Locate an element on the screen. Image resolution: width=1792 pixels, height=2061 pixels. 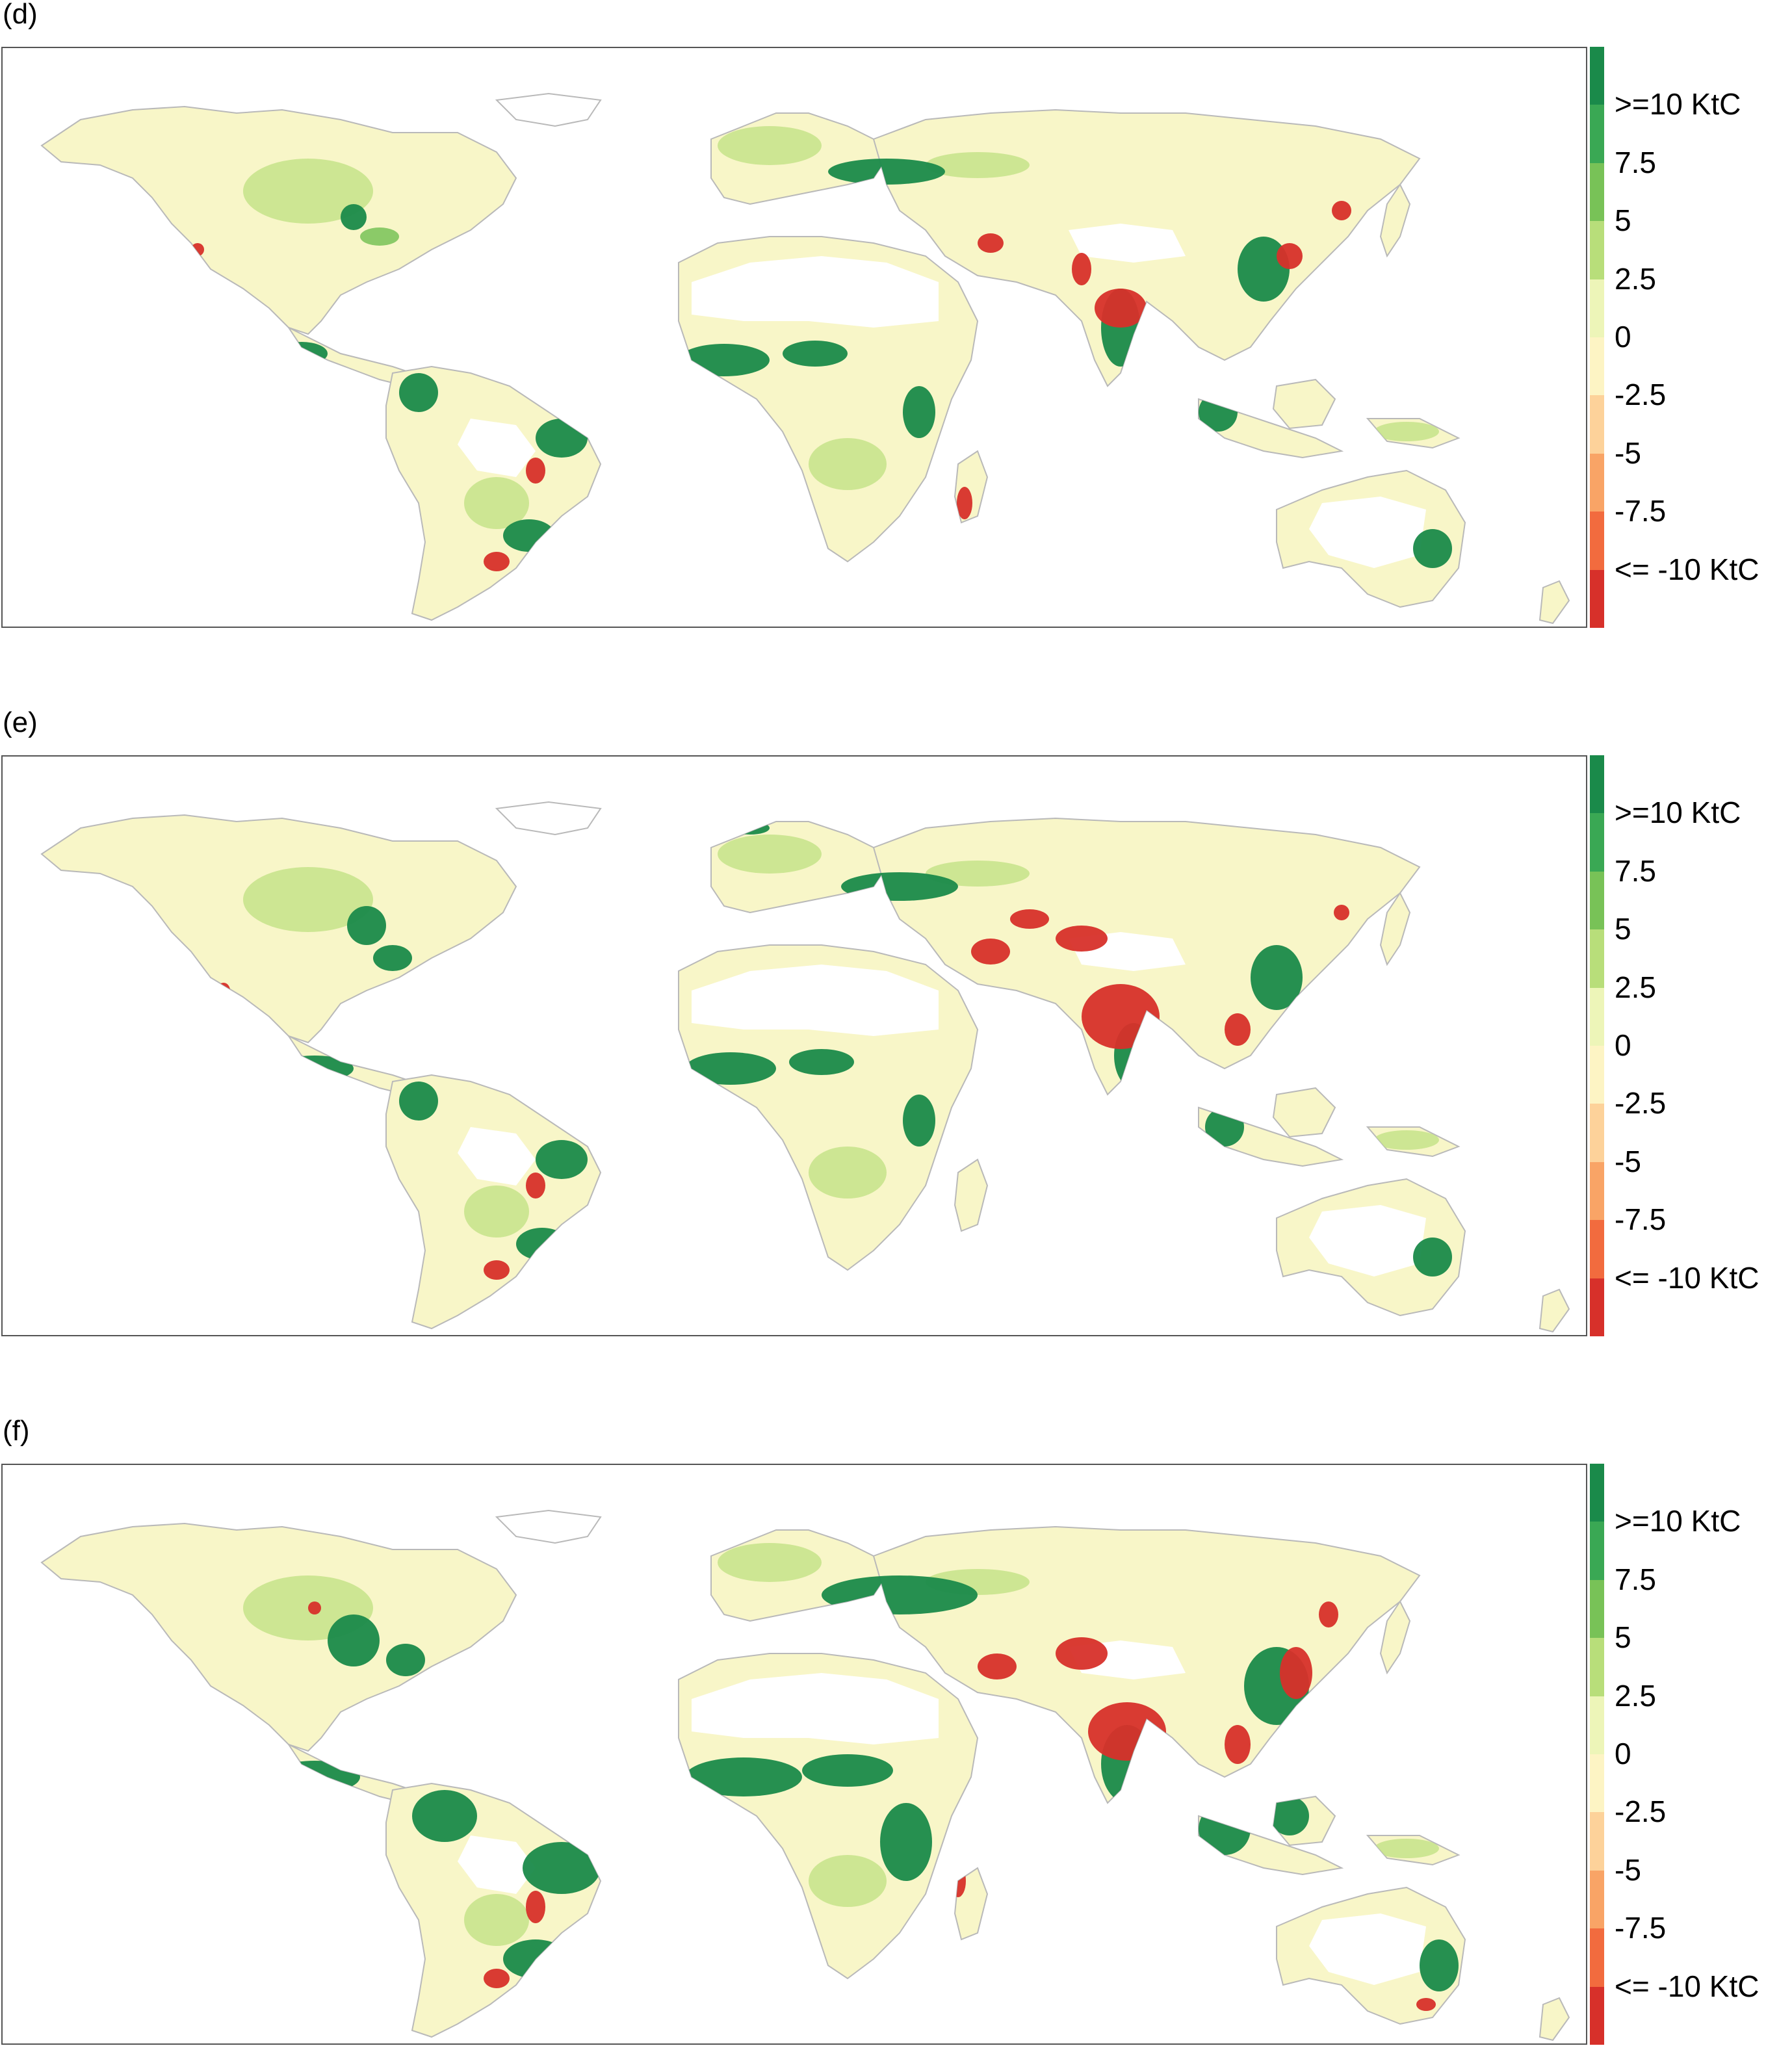
legend-label: 0 is located at coordinates (1623, 337).